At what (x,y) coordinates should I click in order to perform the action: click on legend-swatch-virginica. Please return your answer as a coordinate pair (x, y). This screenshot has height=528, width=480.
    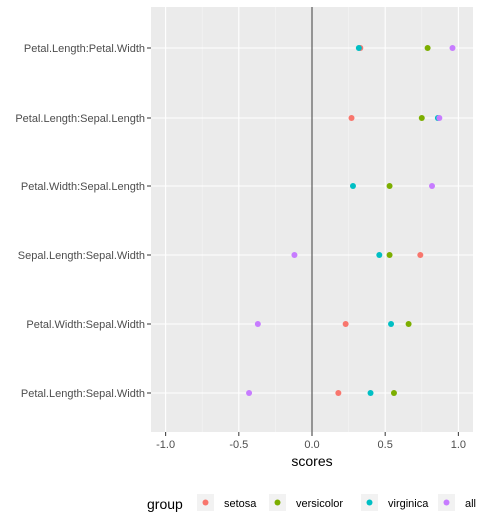
    Looking at the image, I should click on (369, 502).